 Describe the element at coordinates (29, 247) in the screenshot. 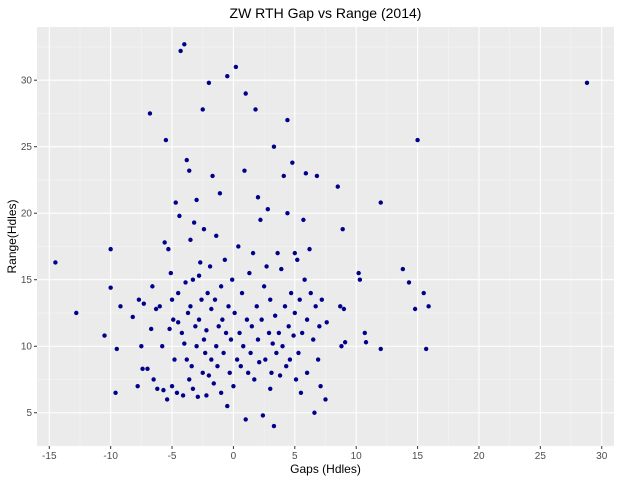

I see `y-axis-ticks: 5 10 15 20 25 30` at that location.